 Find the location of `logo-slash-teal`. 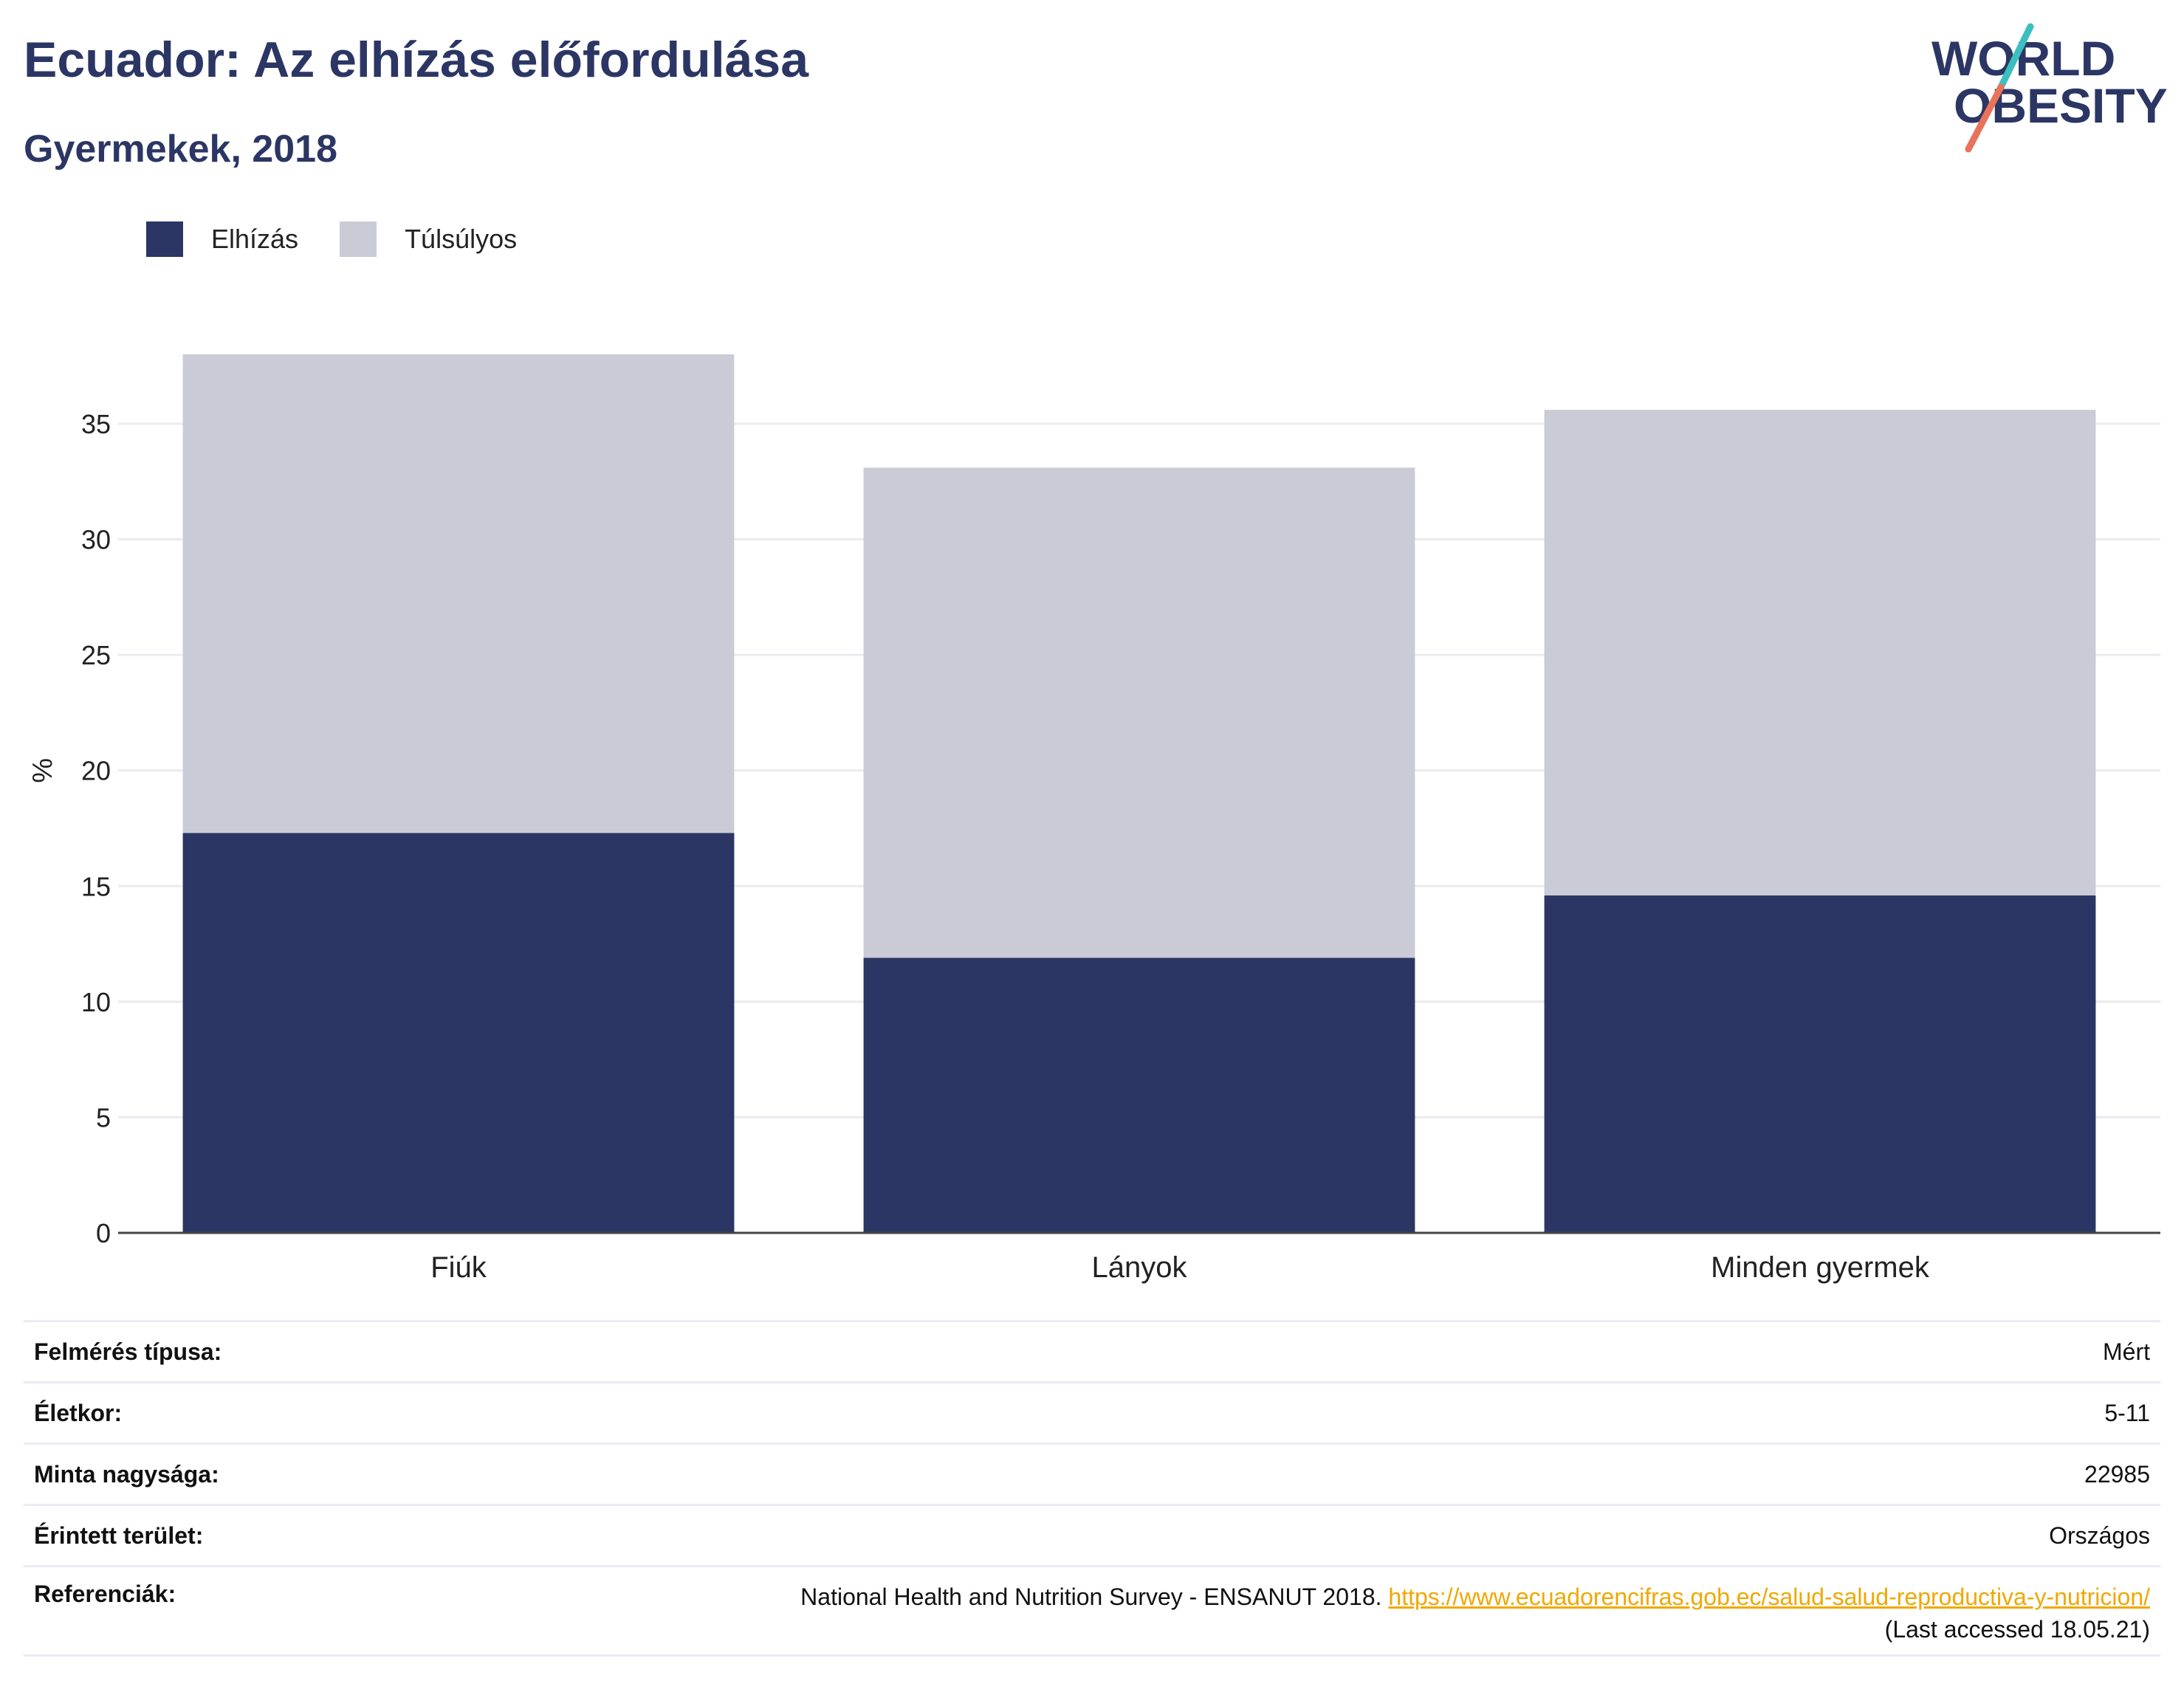

logo-slash-teal is located at coordinates (2015, 57).